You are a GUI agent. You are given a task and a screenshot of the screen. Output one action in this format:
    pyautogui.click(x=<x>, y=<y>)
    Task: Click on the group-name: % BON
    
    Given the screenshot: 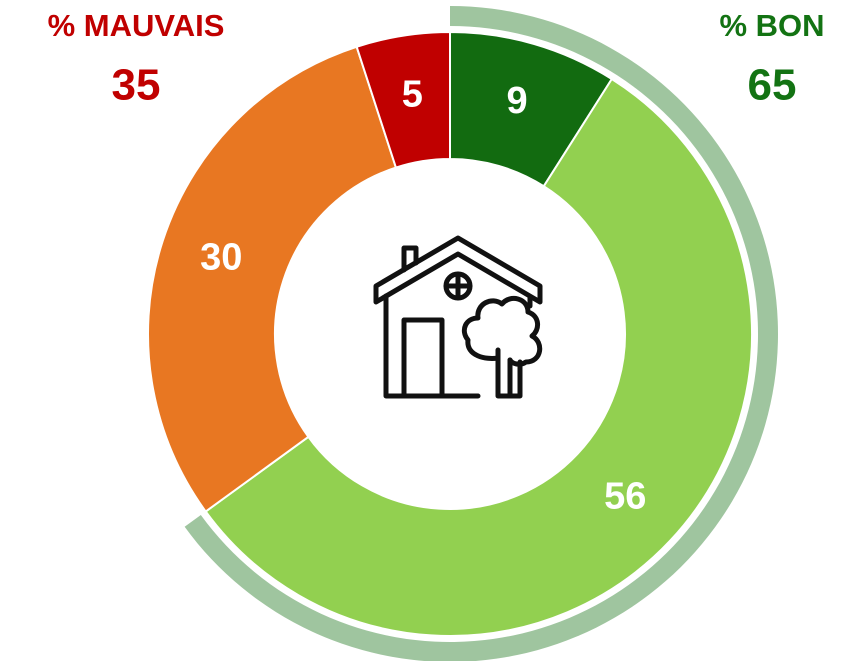 What is the action you would take?
    pyautogui.click(x=771, y=25)
    